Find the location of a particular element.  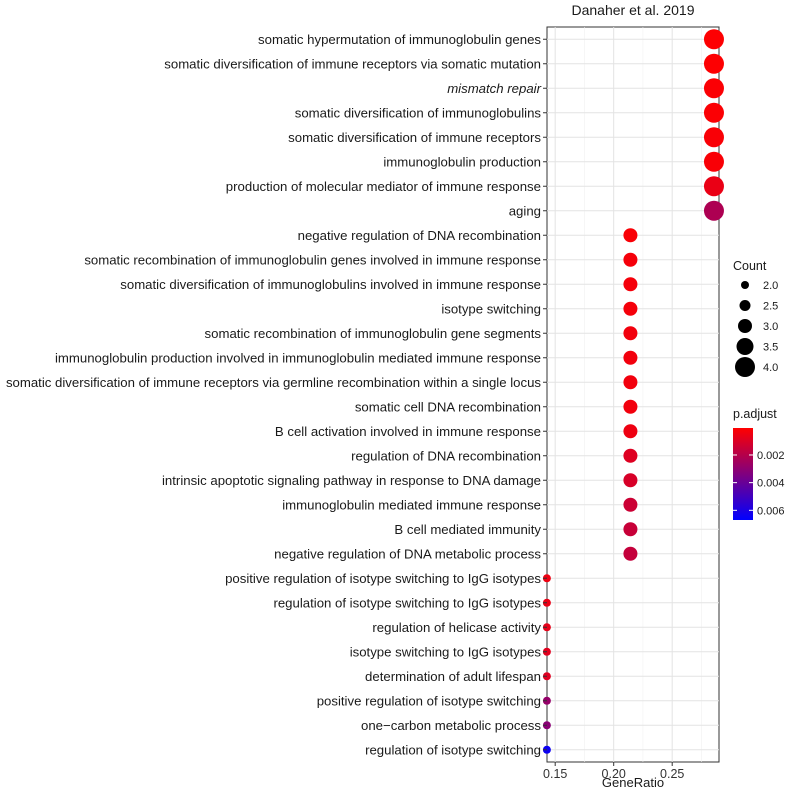

color-legend-label: 0.002 is located at coordinates (771, 456).